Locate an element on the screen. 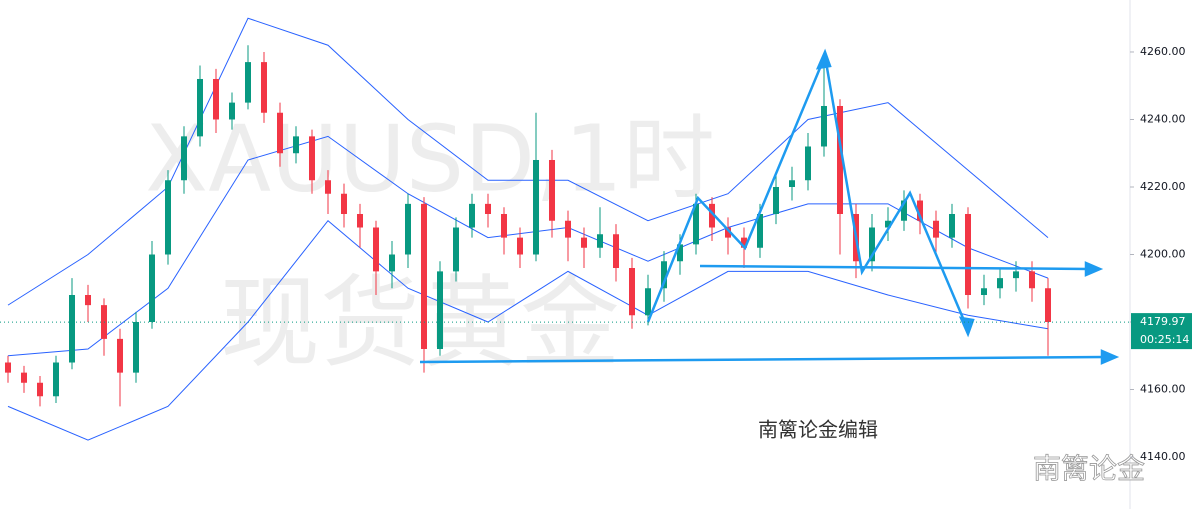 This screenshot has height=509, width=1192. y-tick-label: 4240.00 is located at coordinates (1163, 118).